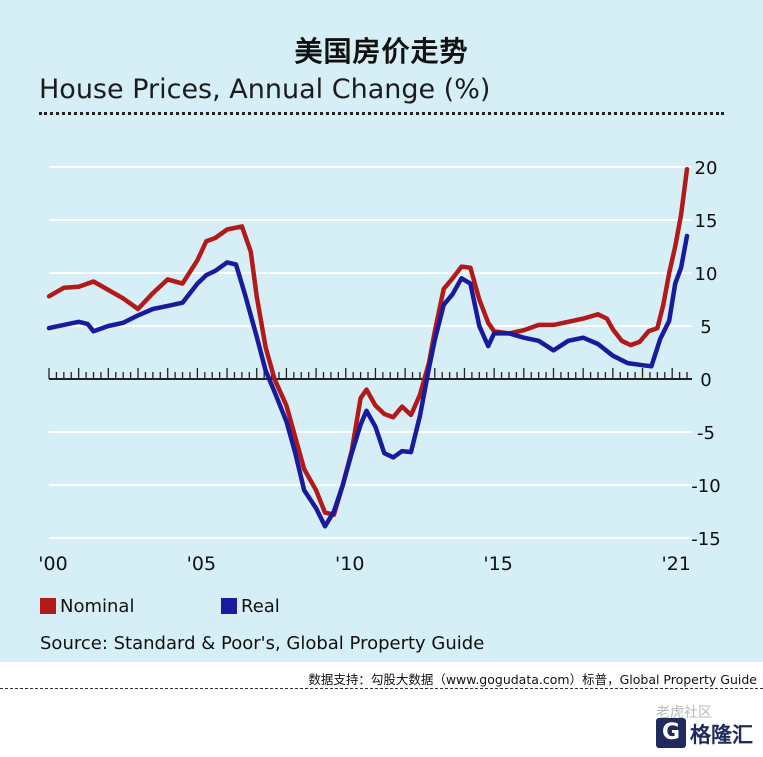  I want to click on legend-label-real: Real, so click(260, 606).